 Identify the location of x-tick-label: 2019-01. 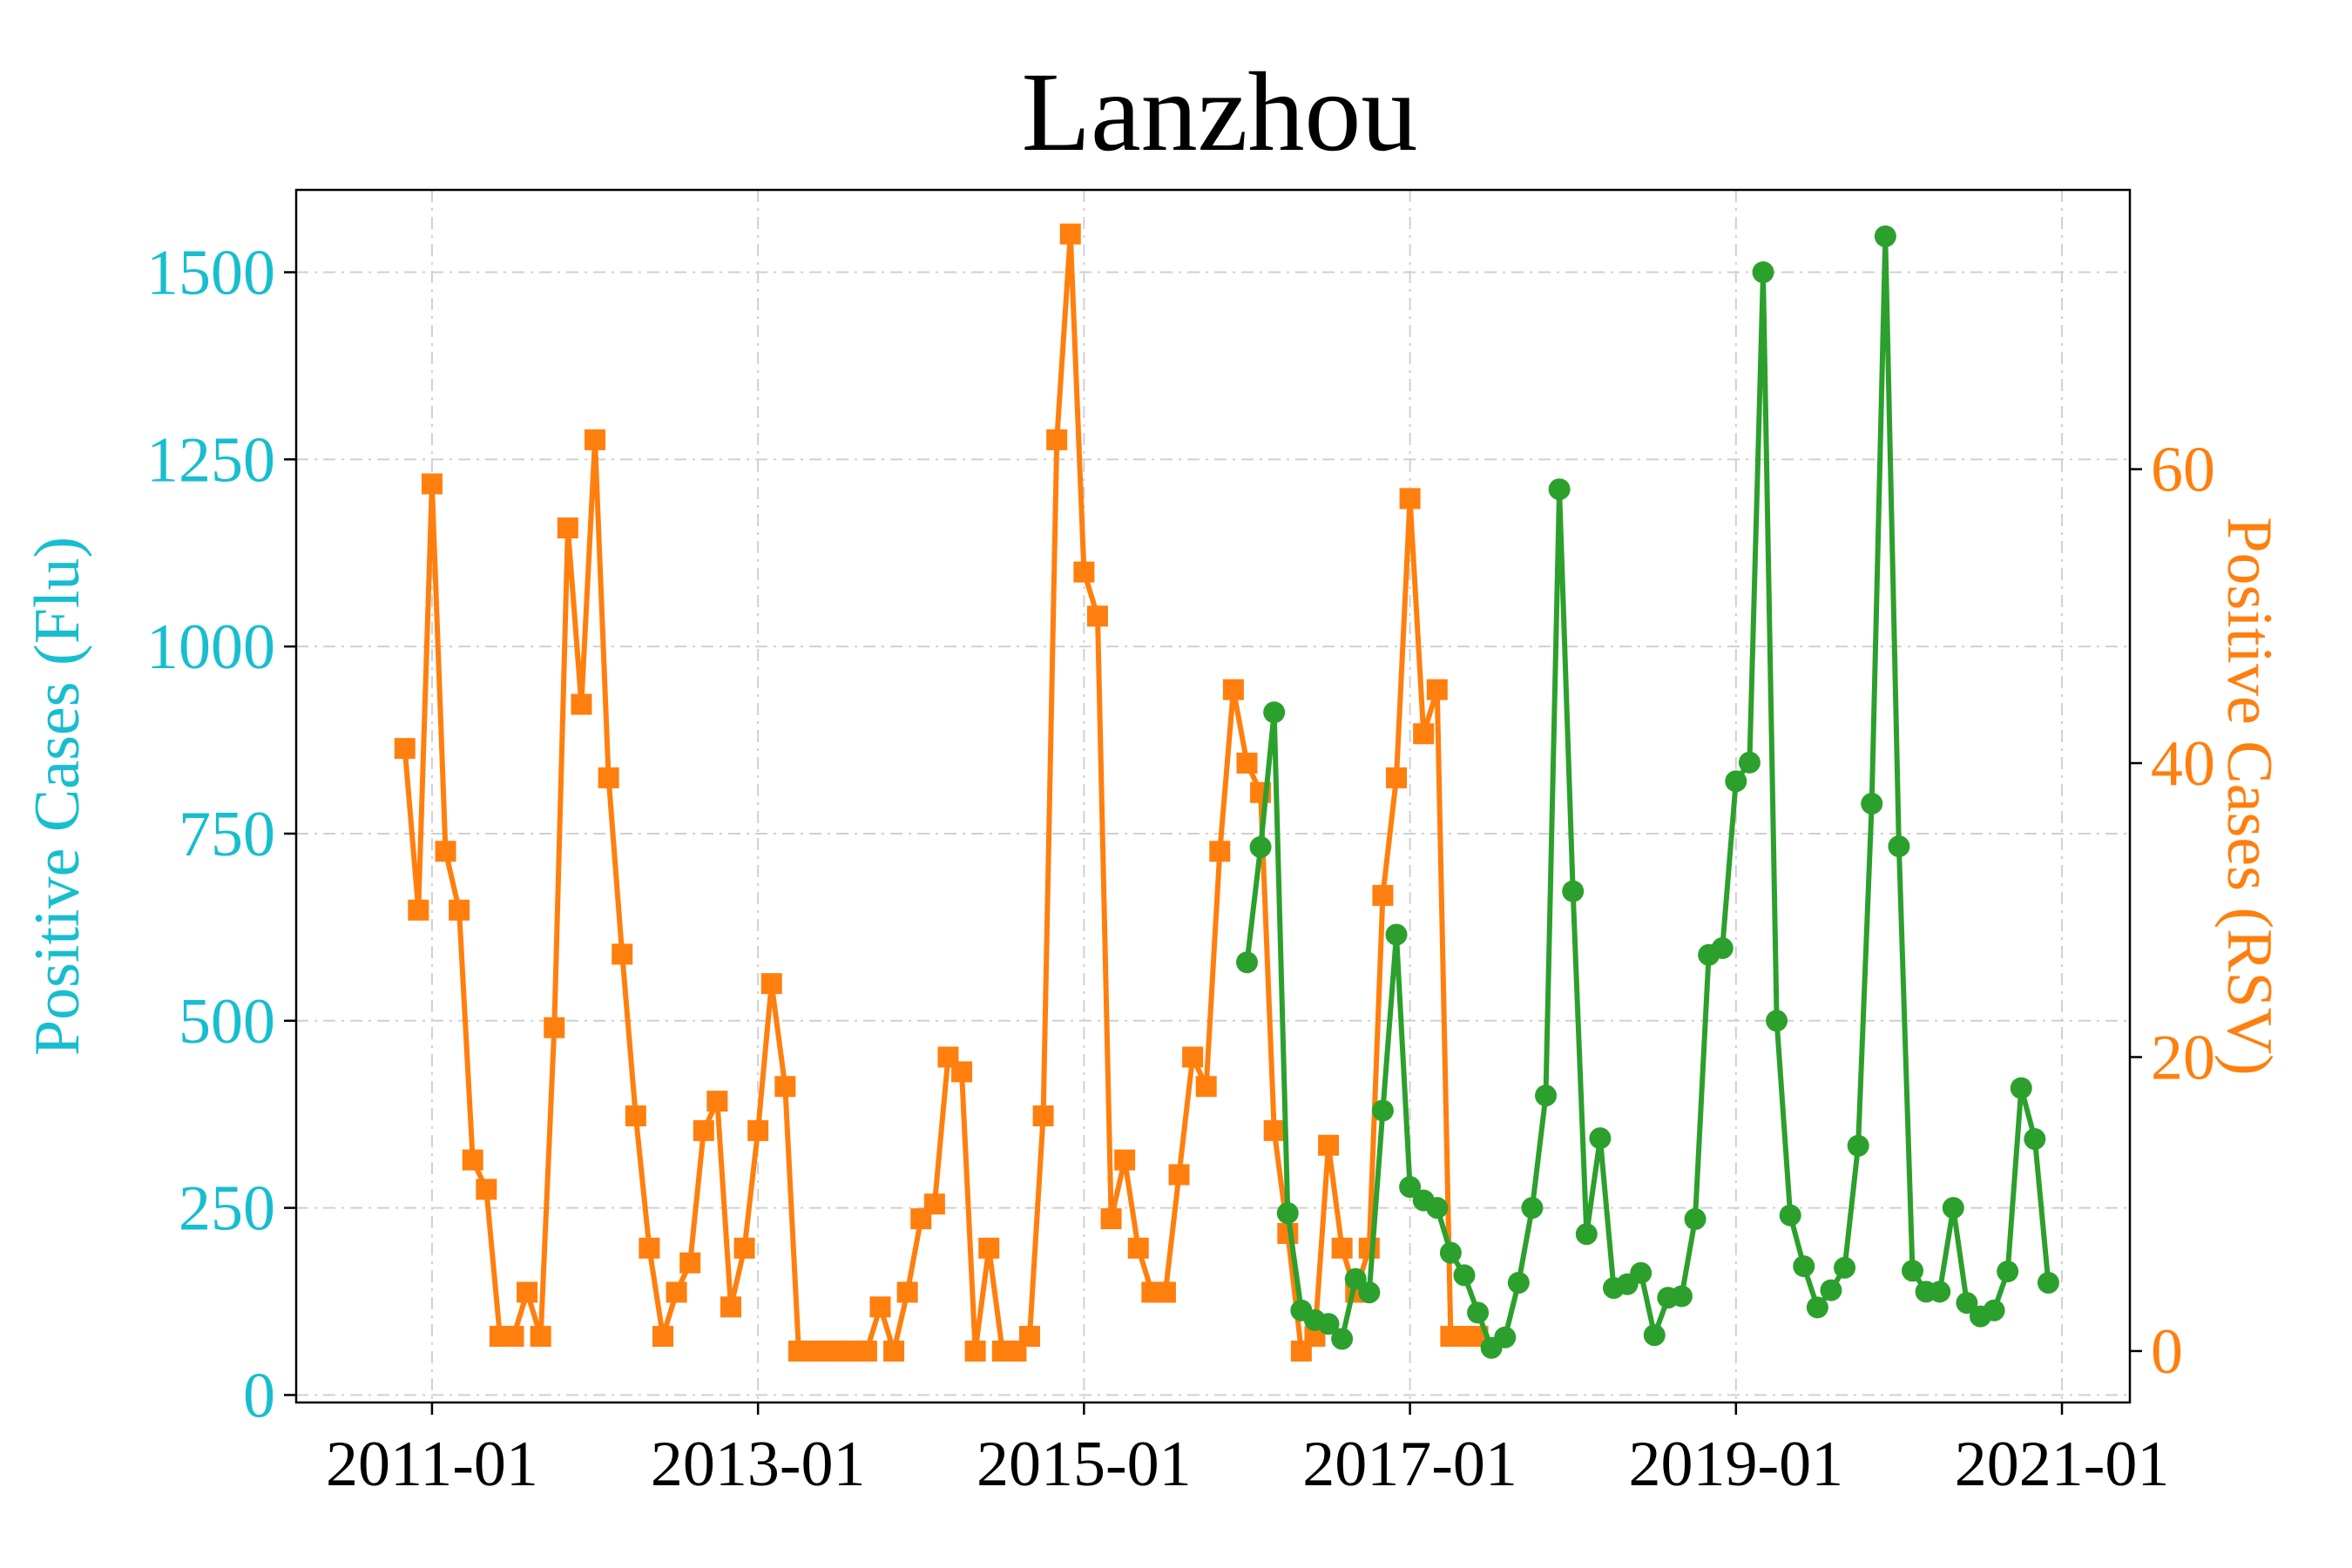
(1735, 1464).